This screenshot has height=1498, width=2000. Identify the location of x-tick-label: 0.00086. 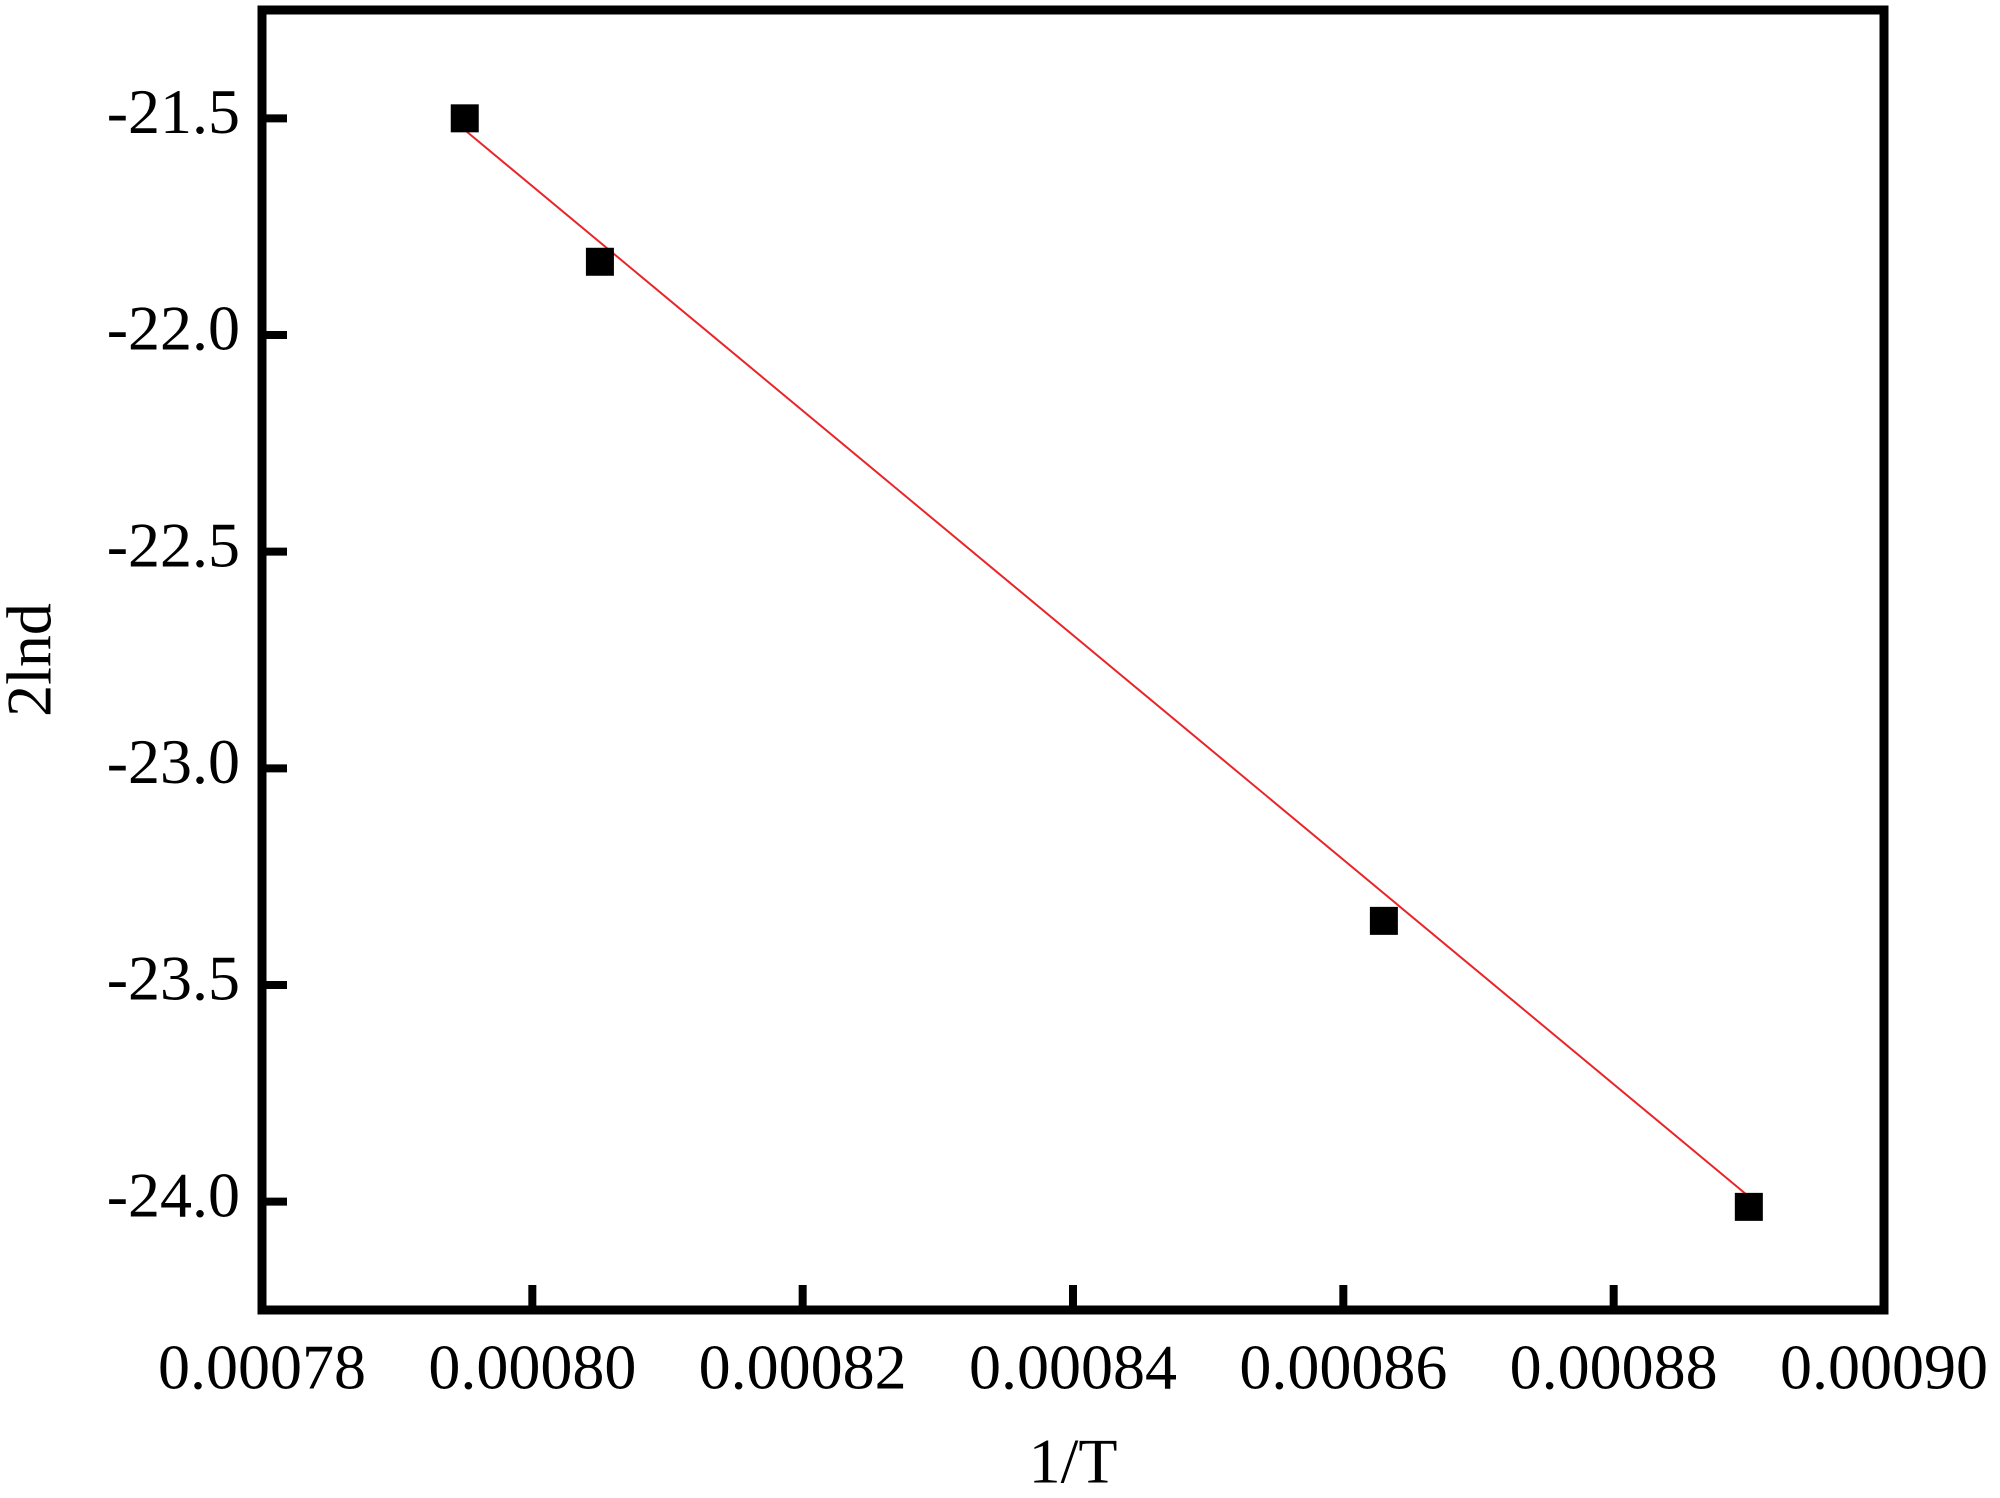
(1343, 1367).